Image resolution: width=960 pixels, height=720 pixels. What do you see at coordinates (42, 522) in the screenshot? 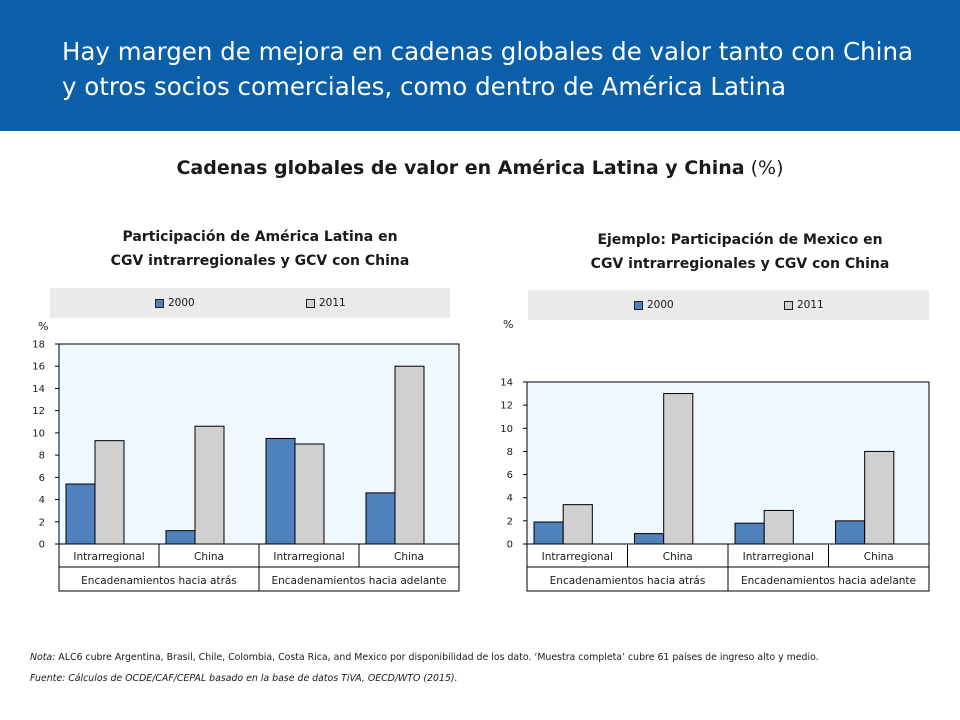
I see `chart1-ytick-label: 2` at bounding box center [42, 522].